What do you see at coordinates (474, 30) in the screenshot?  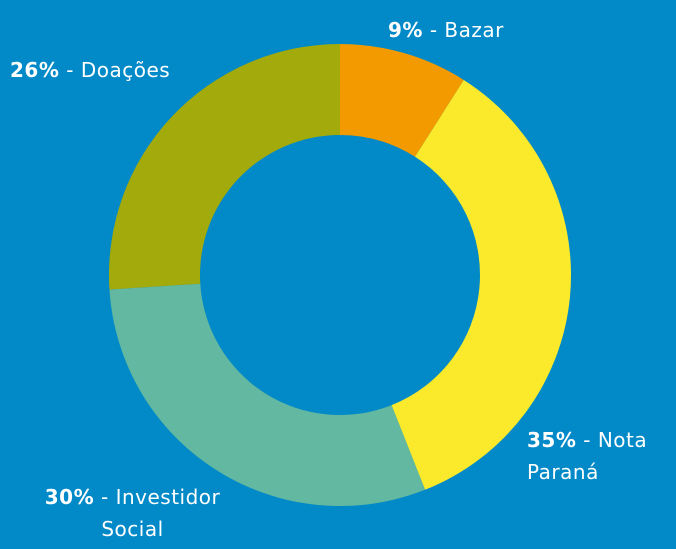 I see `category-label: Bazar` at bounding box center [474, 30].